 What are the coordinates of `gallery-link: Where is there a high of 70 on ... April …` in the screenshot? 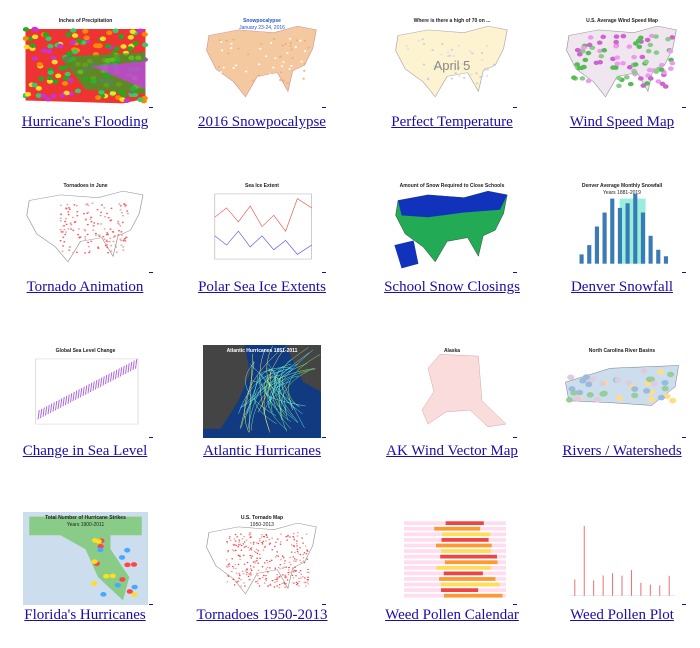 It's located at (452, 77).